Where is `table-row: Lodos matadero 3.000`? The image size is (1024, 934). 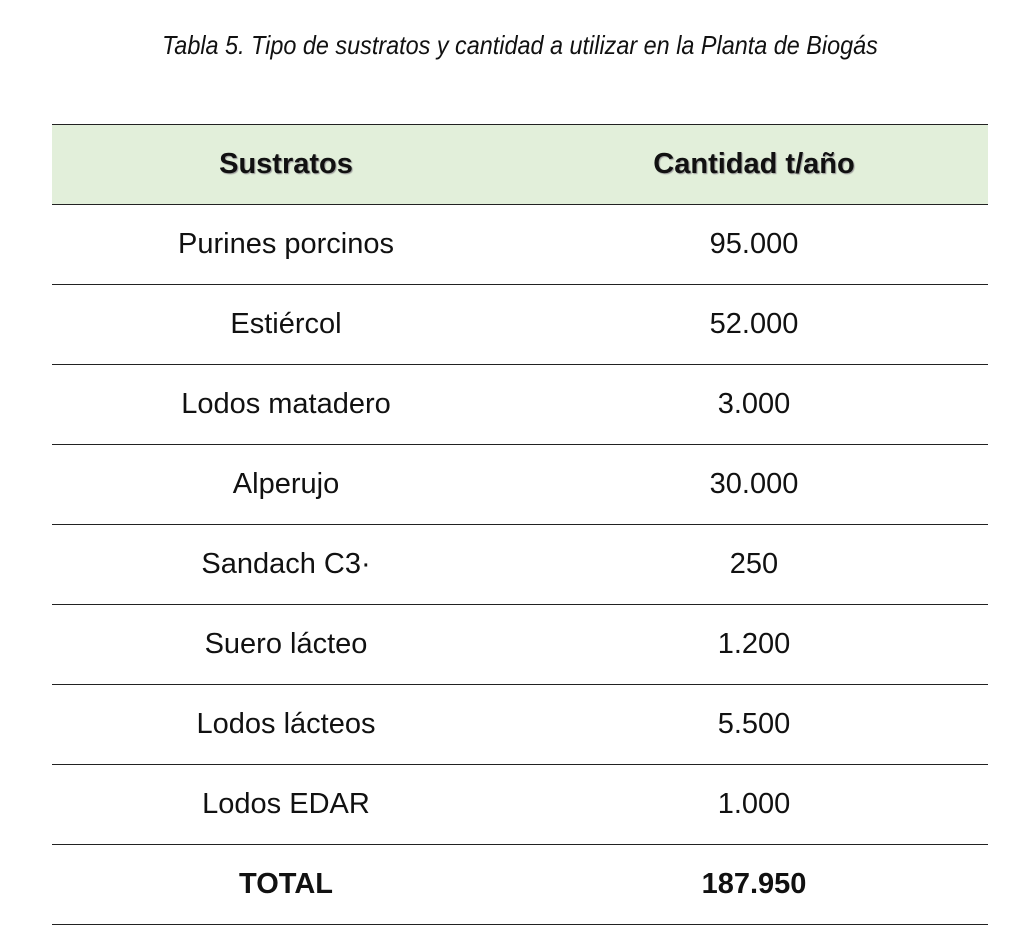 table-row: Lodos matadero 3.000 is located at coordinates (520, 404).